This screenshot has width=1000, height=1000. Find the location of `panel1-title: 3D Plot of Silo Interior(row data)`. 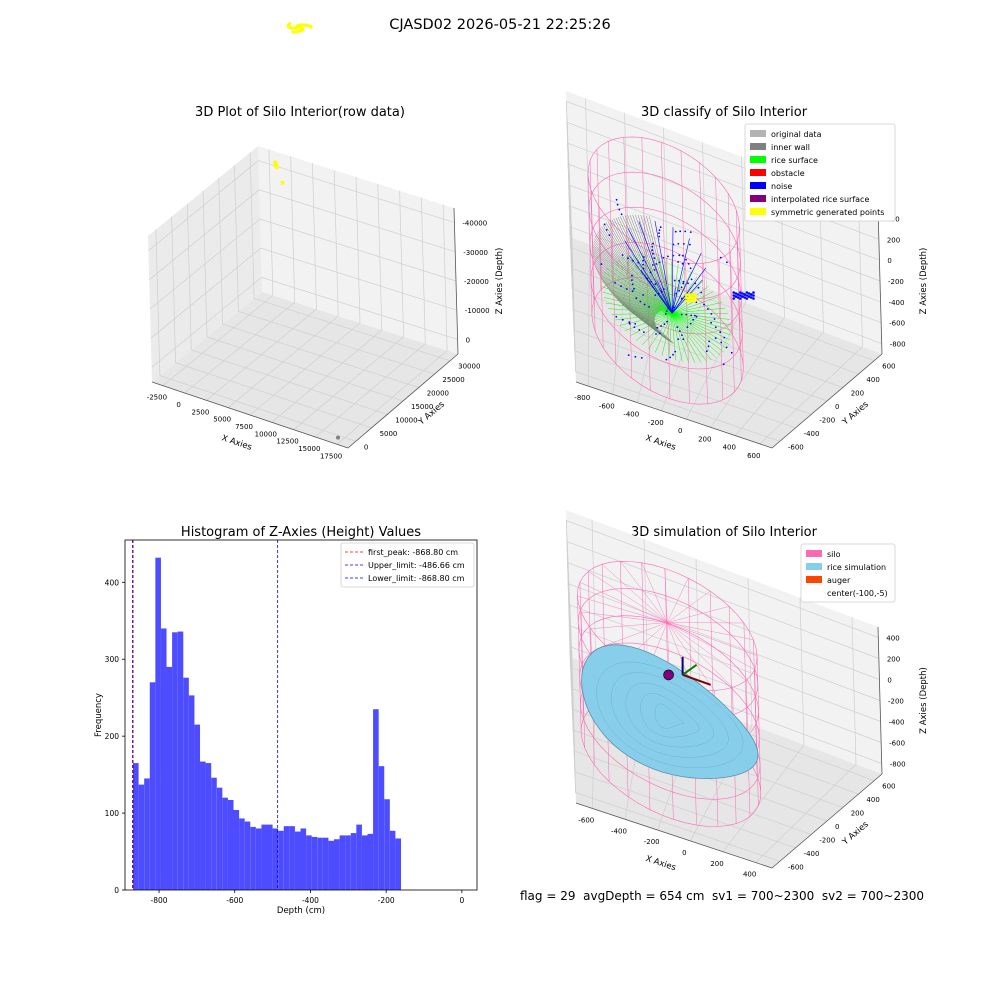

panel1-title: 3D Plot of Silo Interior(row data) is located at coordinates (300, 112).